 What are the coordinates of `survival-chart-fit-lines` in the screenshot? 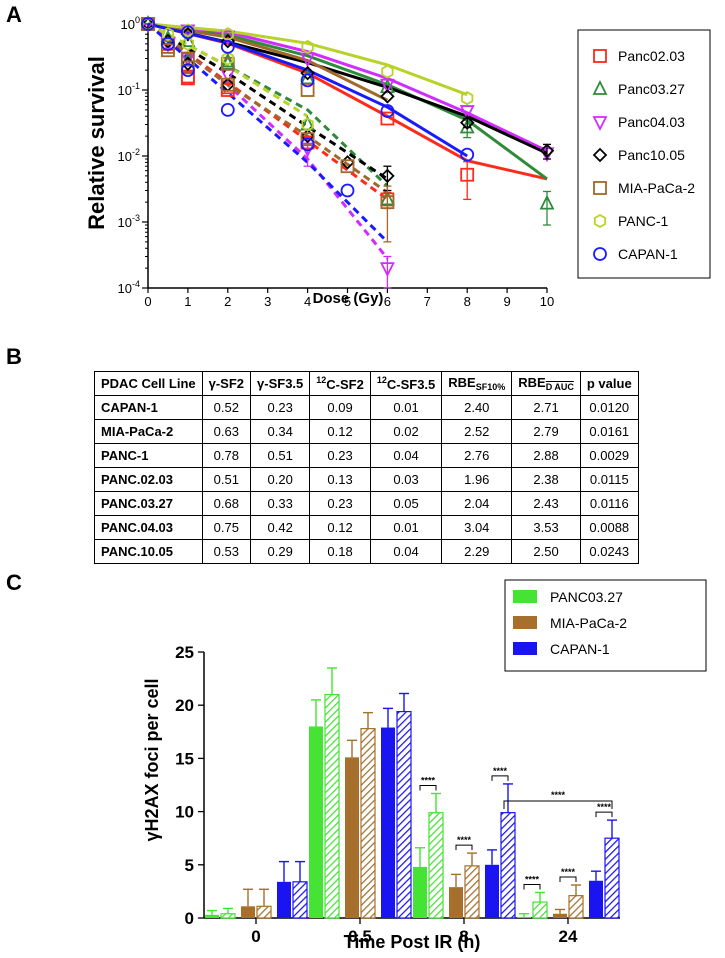 It's located at (347, 141).